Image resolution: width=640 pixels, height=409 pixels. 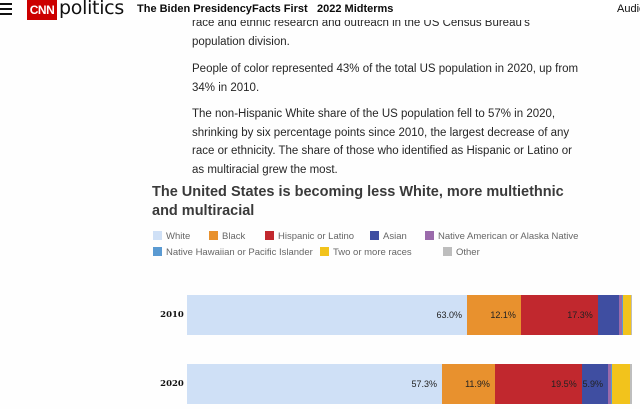 I want to click on politics-logo-text: politics, so click(x=91, y=9).